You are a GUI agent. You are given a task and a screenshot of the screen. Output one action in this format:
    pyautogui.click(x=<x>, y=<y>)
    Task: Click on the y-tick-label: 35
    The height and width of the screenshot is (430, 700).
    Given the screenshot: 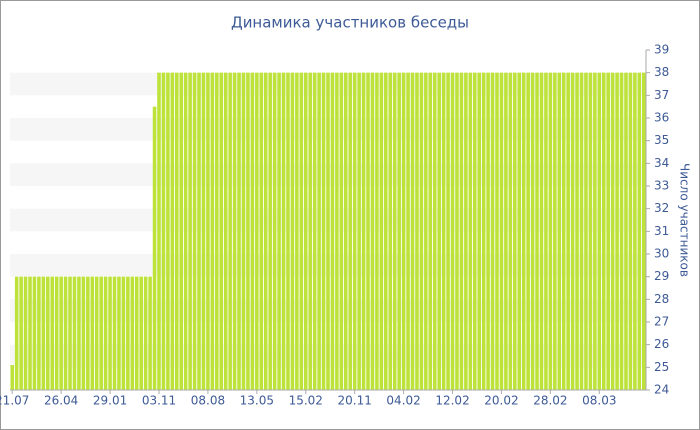 What is the action you would take?
    pyautogui.click(x=661, y=140)
    